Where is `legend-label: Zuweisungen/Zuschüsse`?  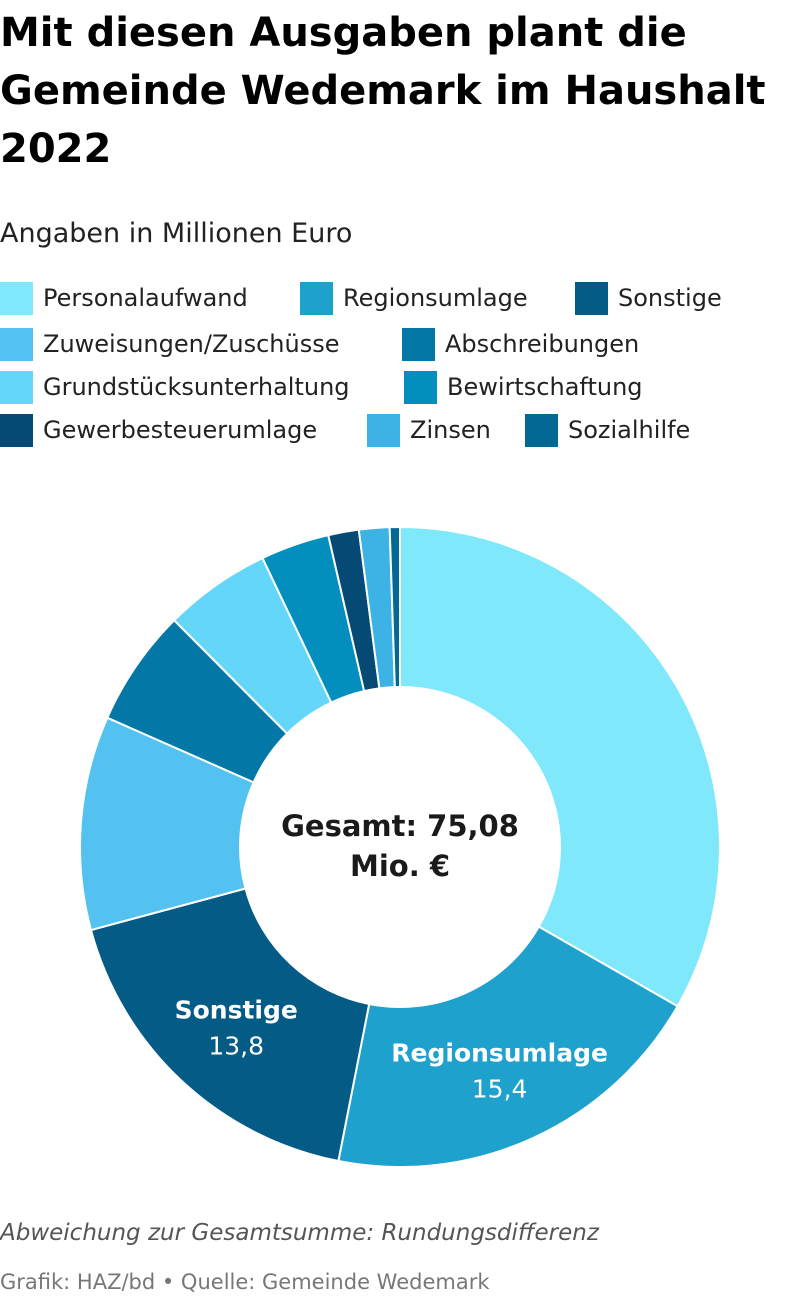
legend-label: Zuweisungen/Zuschüsse is located at coordinates (191, 344).